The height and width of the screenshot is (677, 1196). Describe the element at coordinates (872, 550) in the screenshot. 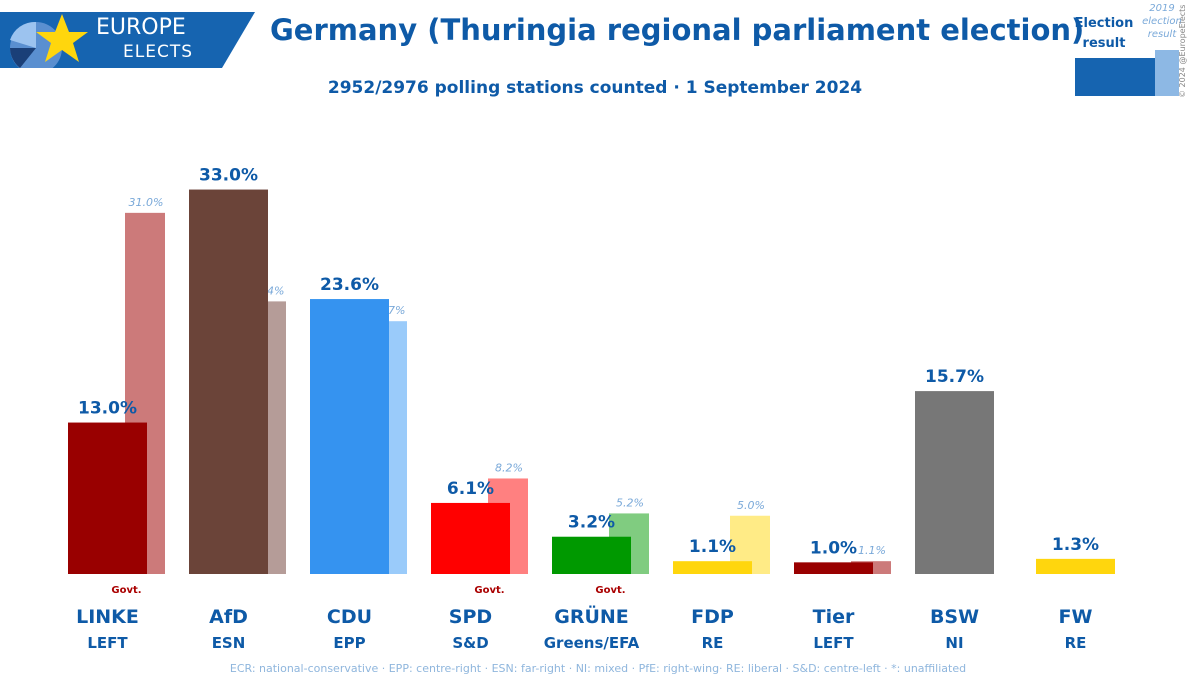

I see `label-2019-tier: 1.1%` at that location.